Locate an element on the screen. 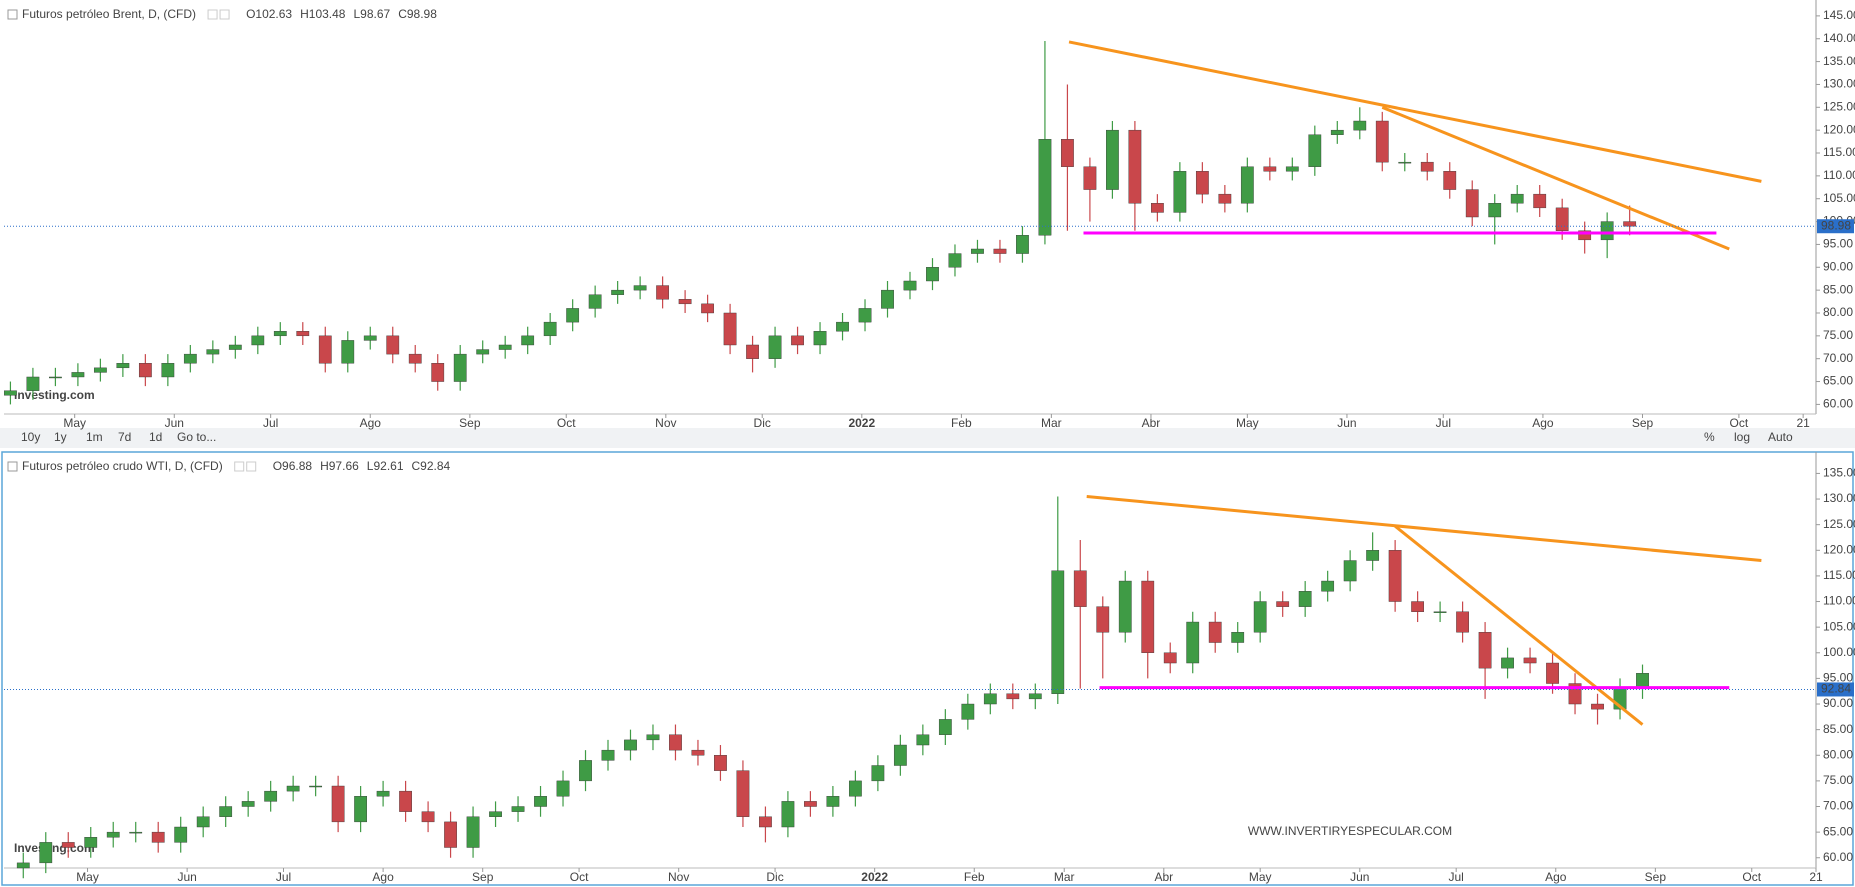 Image resolution: width=1855 pixels, height=887 pixels. y-tick-label: 90.00 is located at coordinates (1838, 266).